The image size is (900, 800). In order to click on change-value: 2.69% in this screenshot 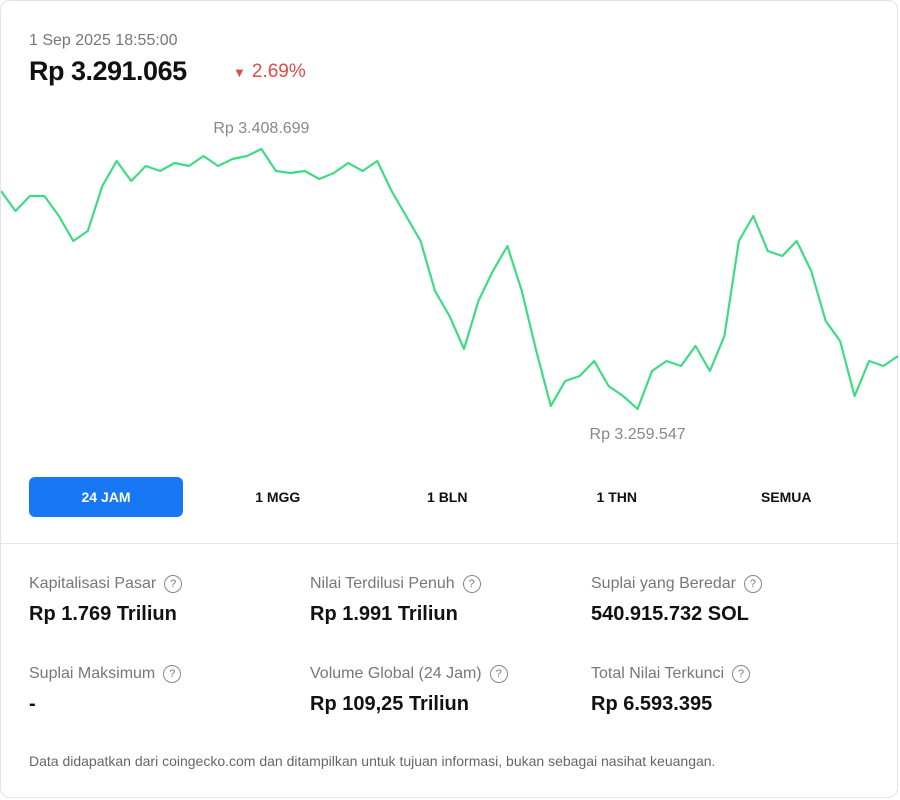, I will do `click(278, 71)`.